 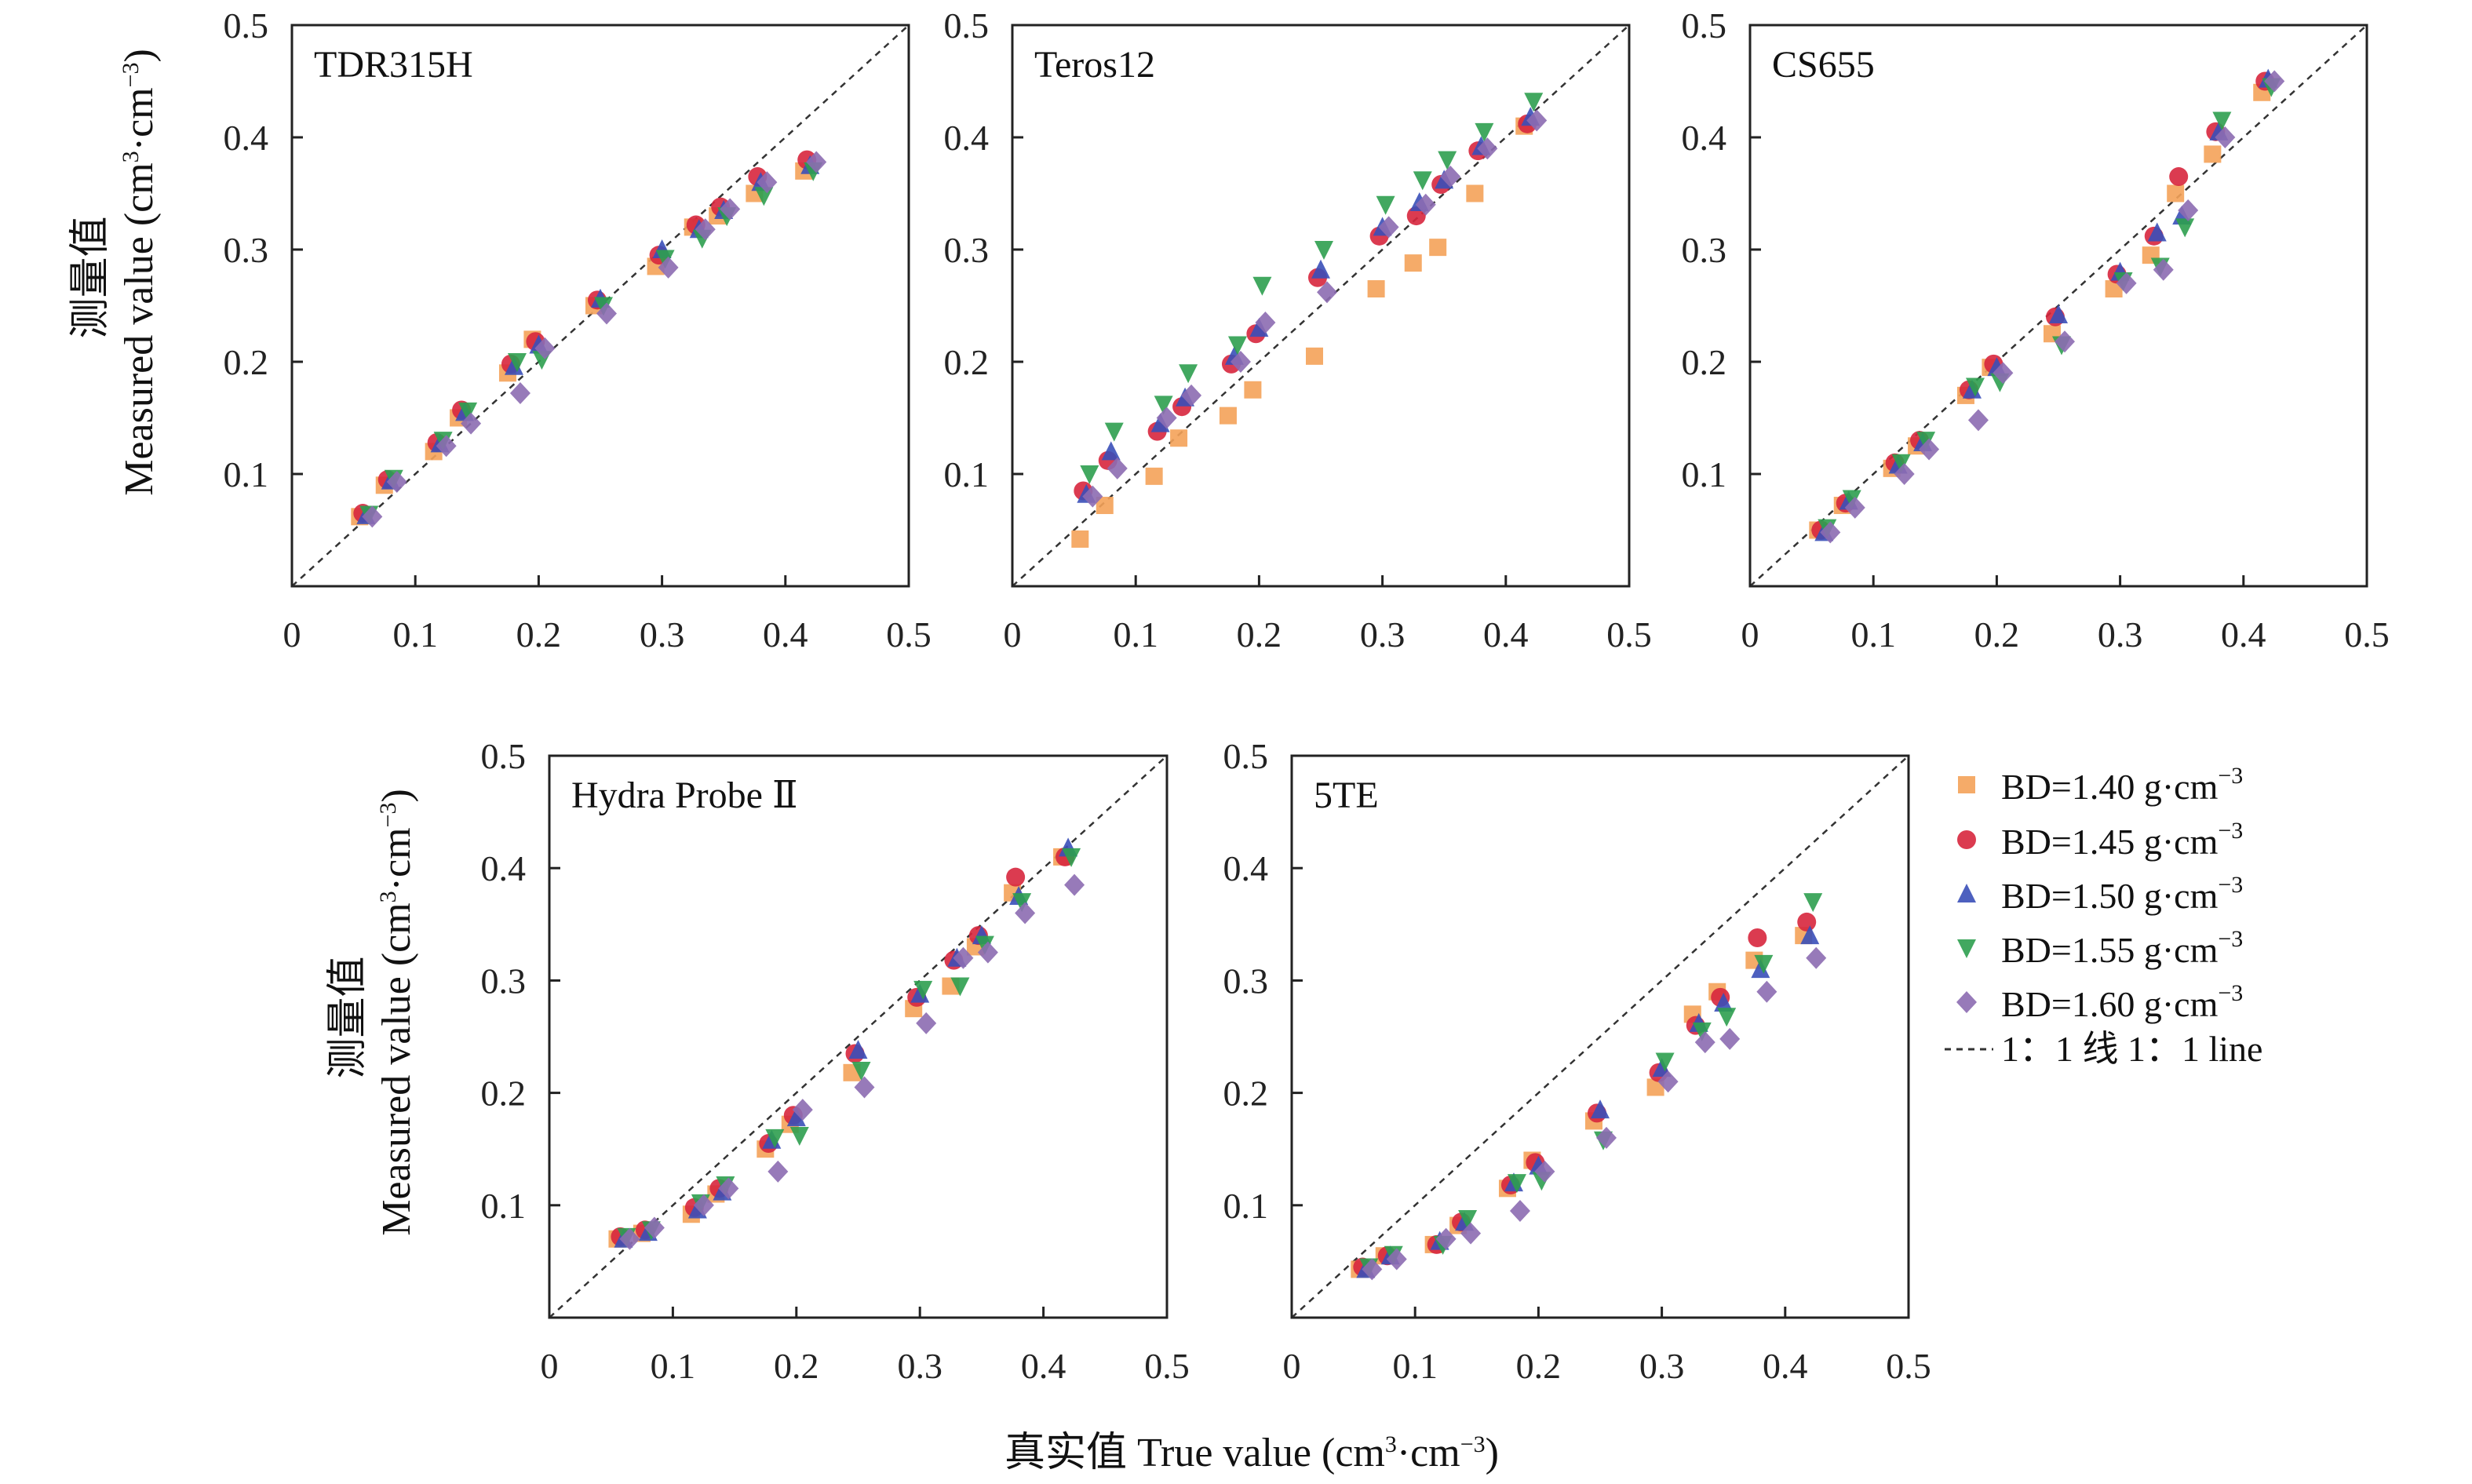 What do you see at coordinates (1577, 1061) in the screenshot?
I see `panel-4: 0 0.1 0.2 0.3 0.4 0.5 0.1 0.2 0.3 0.4 0.5 5TE` at bounding box center [1577, 1061].